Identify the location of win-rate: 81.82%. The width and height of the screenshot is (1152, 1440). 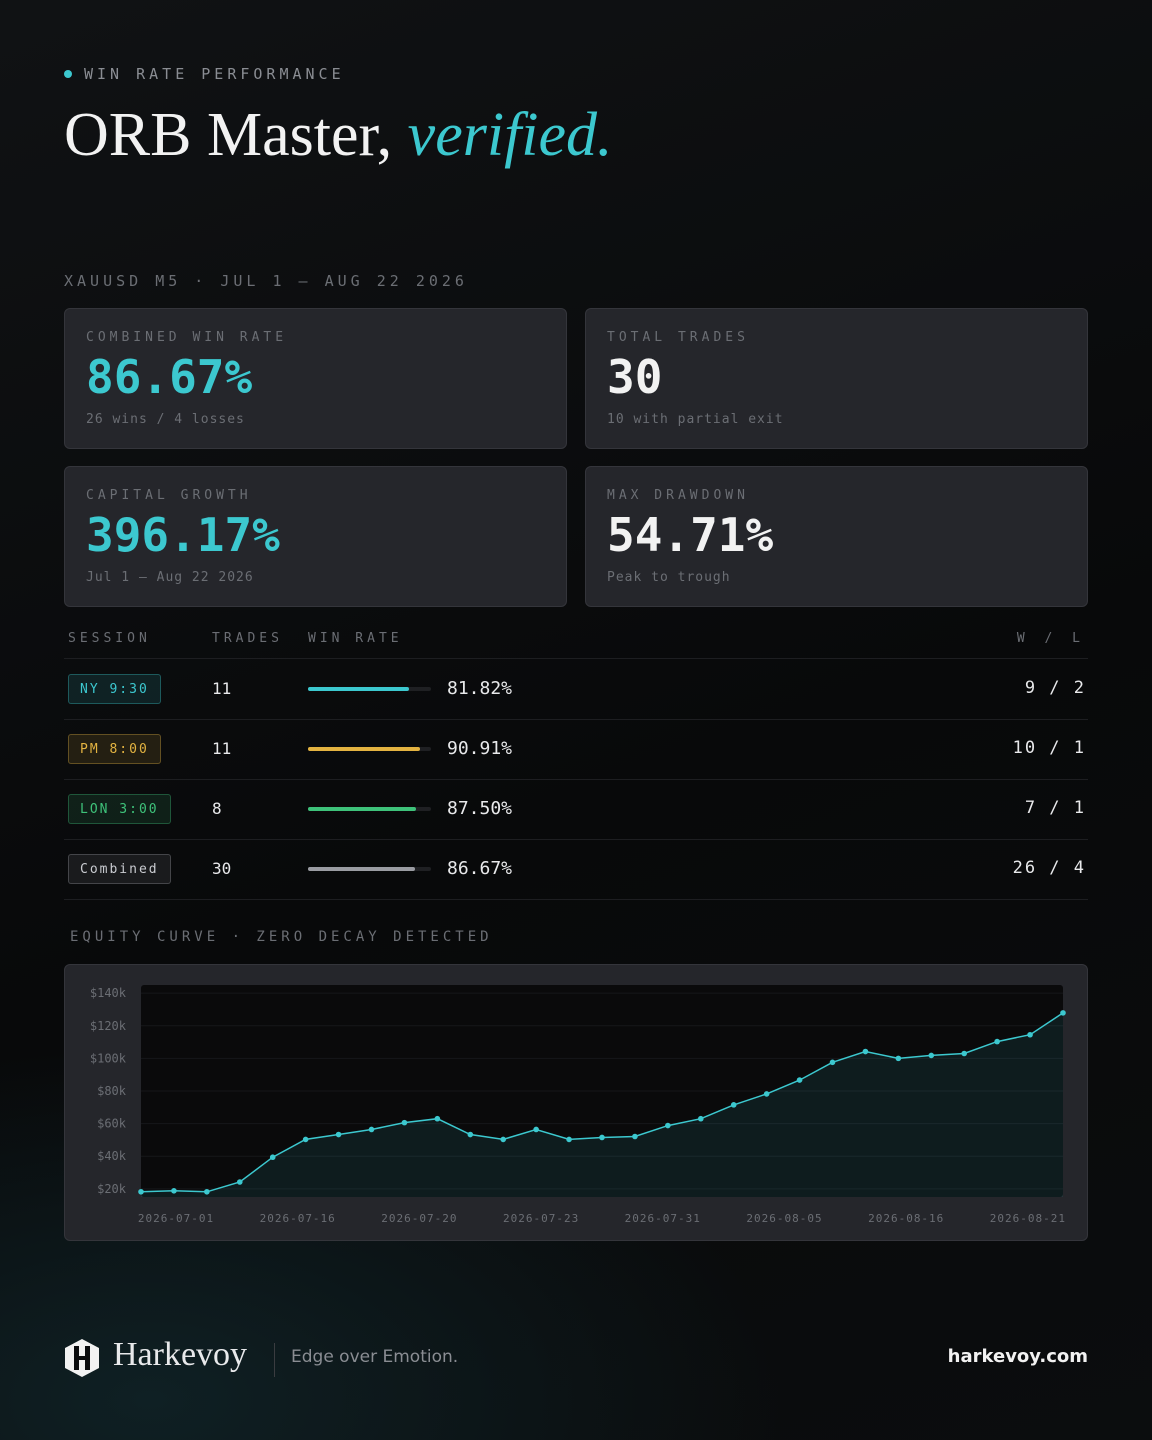
(480, 688).